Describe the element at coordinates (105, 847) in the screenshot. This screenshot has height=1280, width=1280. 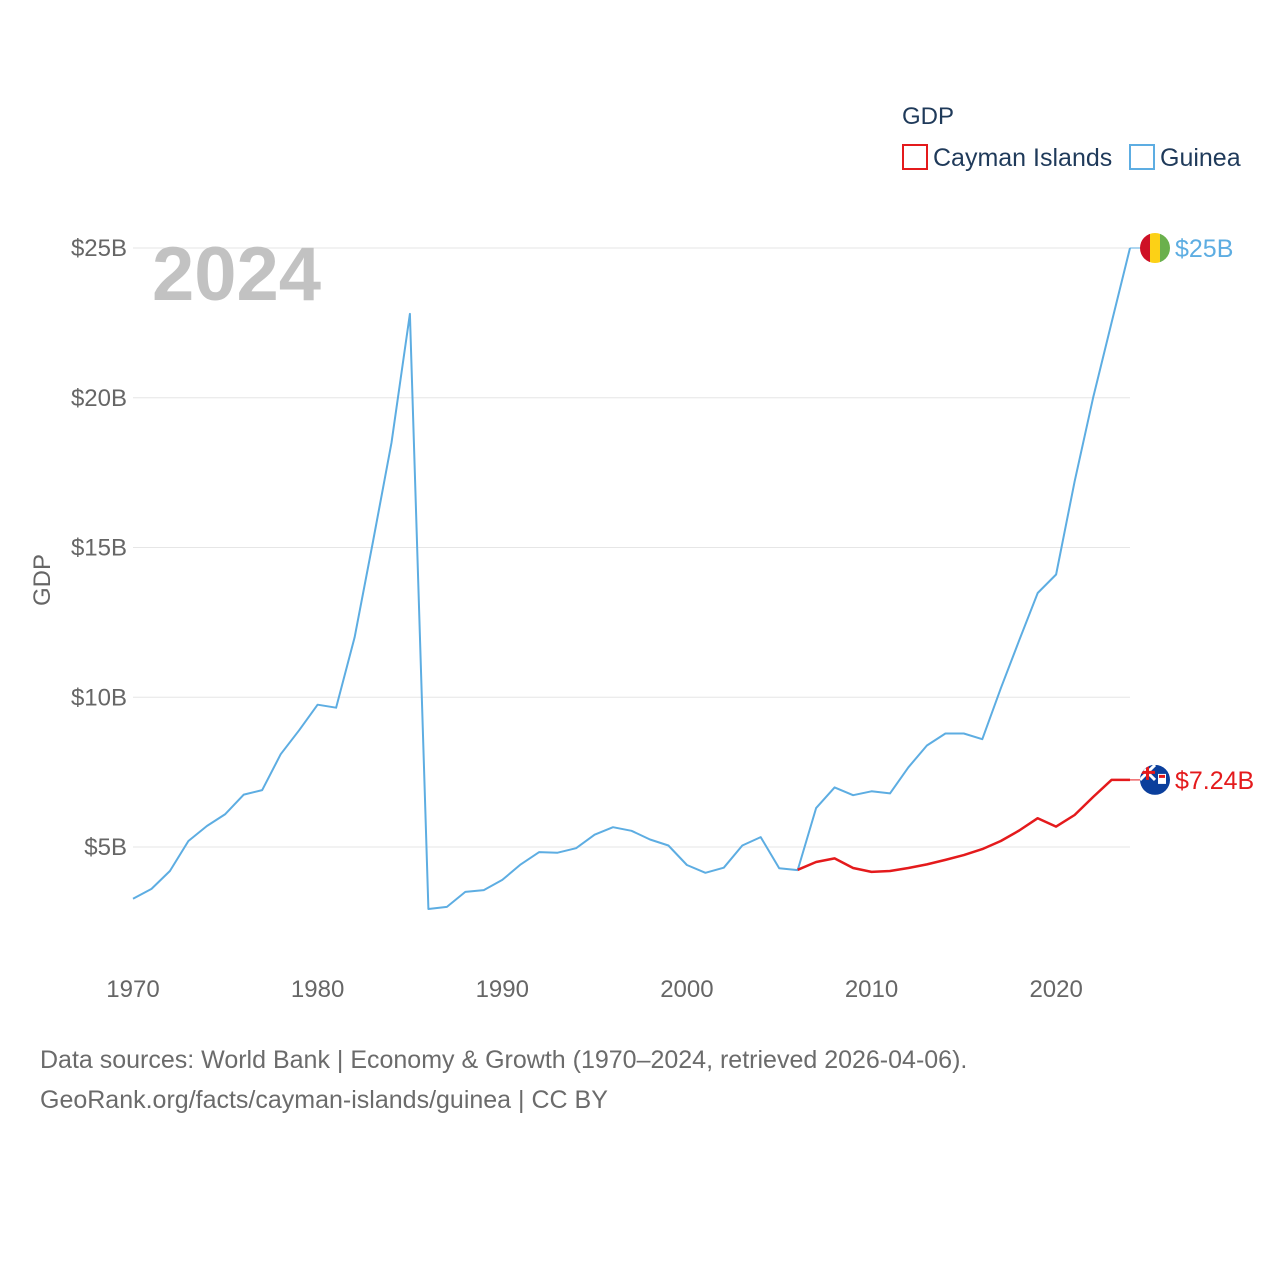
I see `y-tick-label: $5B` at that location.